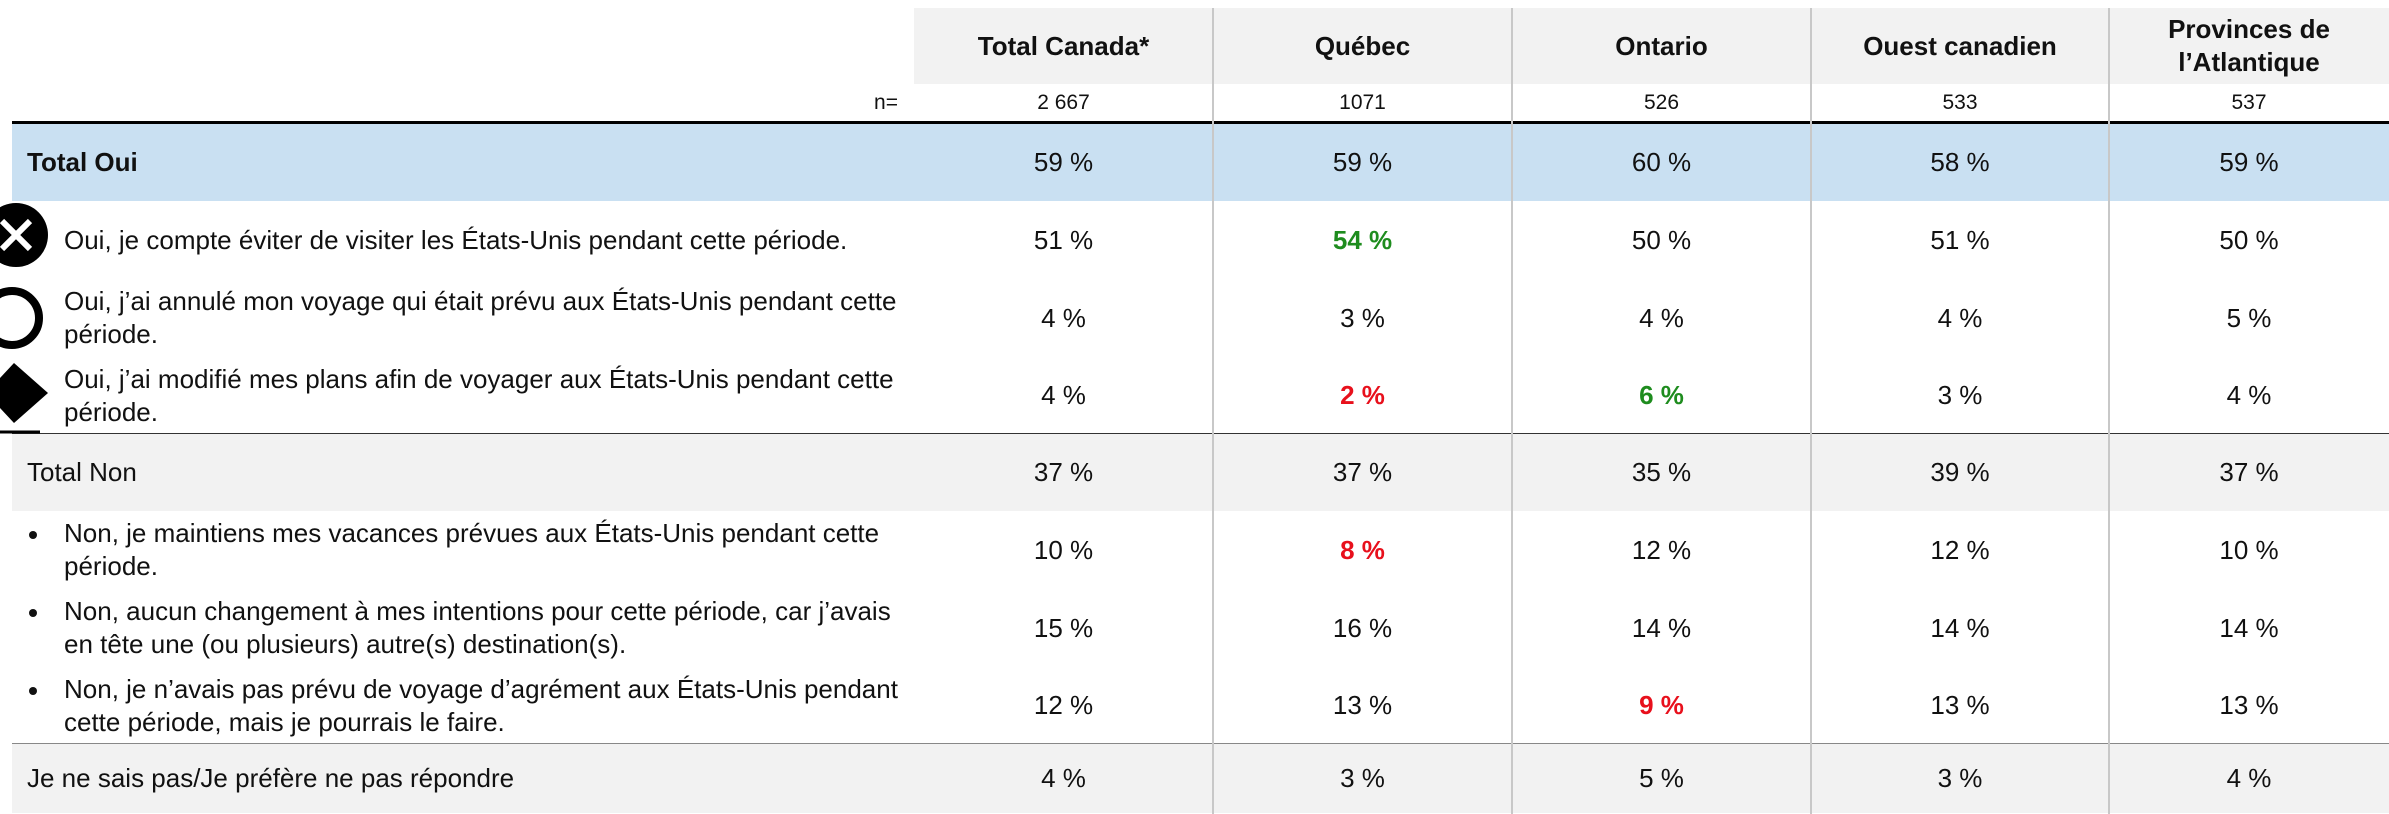 This screenshot has height=814, width=2389. I want to click on icon-diamond, so click(24, 393).